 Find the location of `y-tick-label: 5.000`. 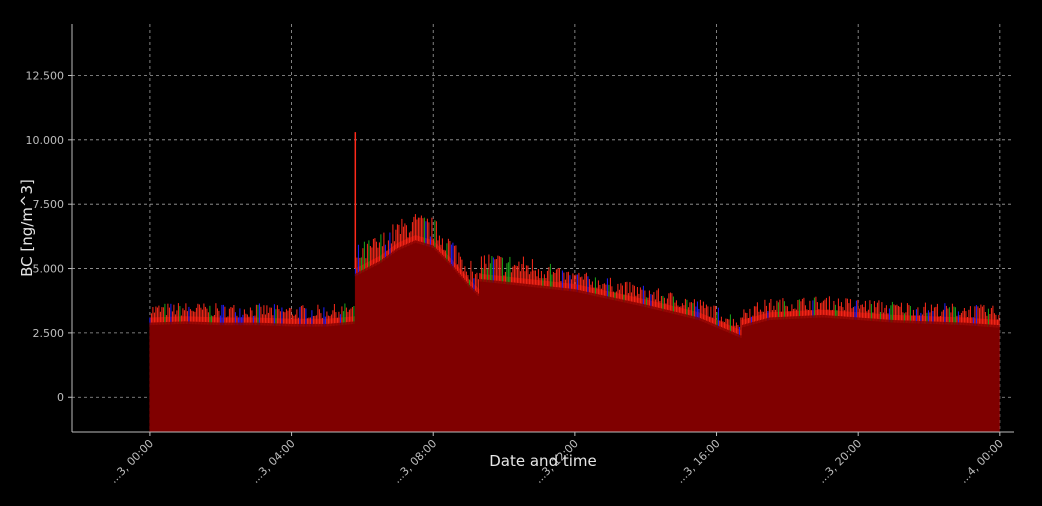

y-tick-label: 5.000 is located at coordinates (49, 269).